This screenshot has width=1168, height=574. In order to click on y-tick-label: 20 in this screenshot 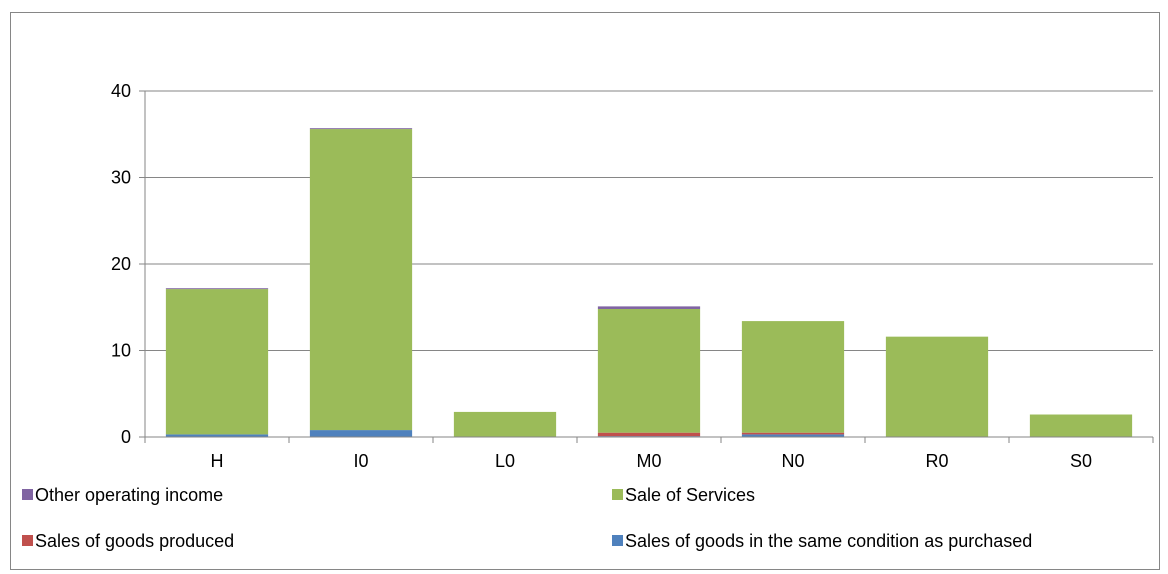, I will do `click(121, 264)`.